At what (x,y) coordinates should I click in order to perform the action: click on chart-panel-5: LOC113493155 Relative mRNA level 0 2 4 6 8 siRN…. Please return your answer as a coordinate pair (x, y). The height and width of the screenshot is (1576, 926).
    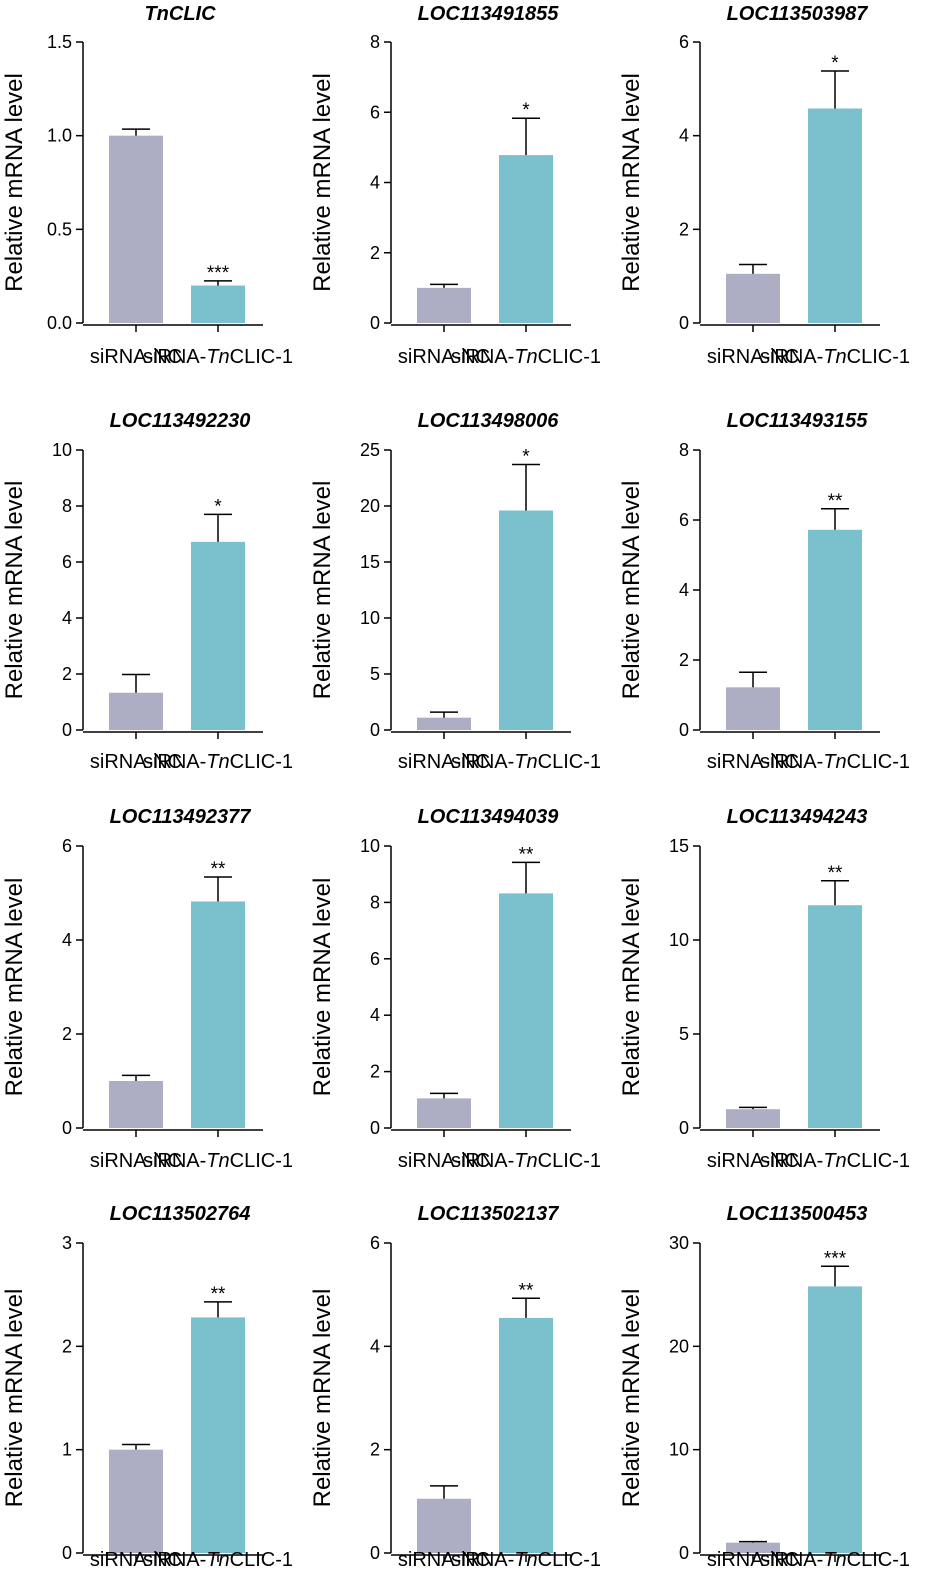
    Looking at the image, I should click on (764, 591).